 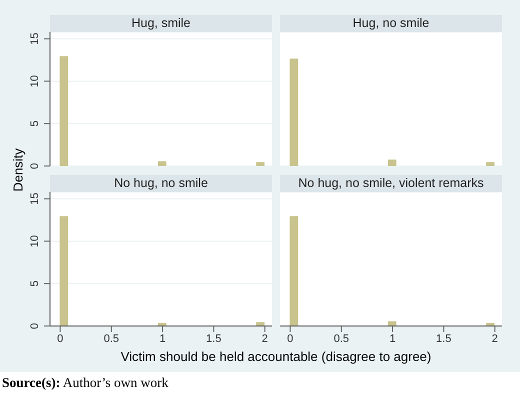 I want to click on chart-title: Hug, smile, so click(x=161, y=23).